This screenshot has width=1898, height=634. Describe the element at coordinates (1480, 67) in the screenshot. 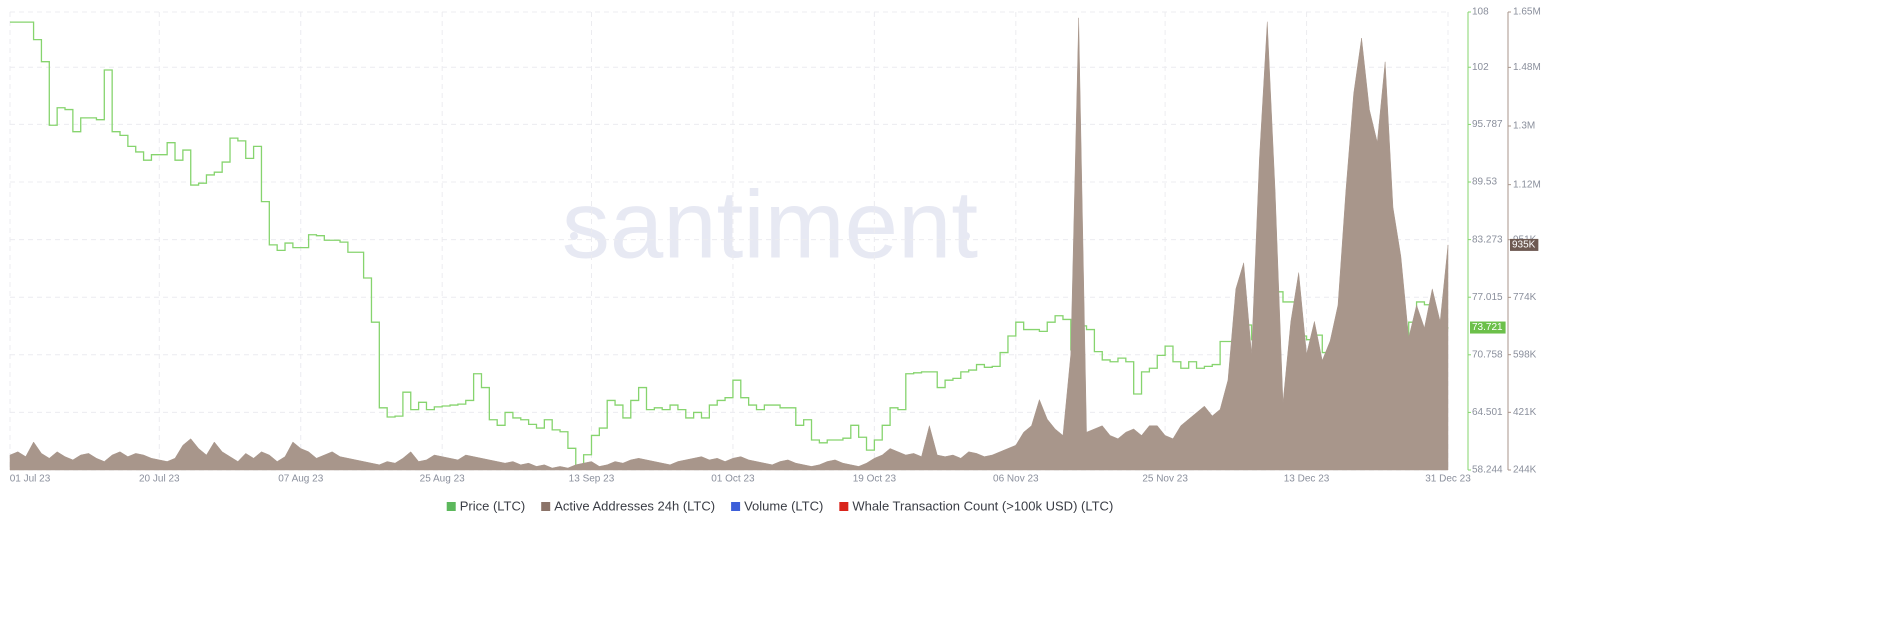

I see `y-tick-label: 102` at that location.